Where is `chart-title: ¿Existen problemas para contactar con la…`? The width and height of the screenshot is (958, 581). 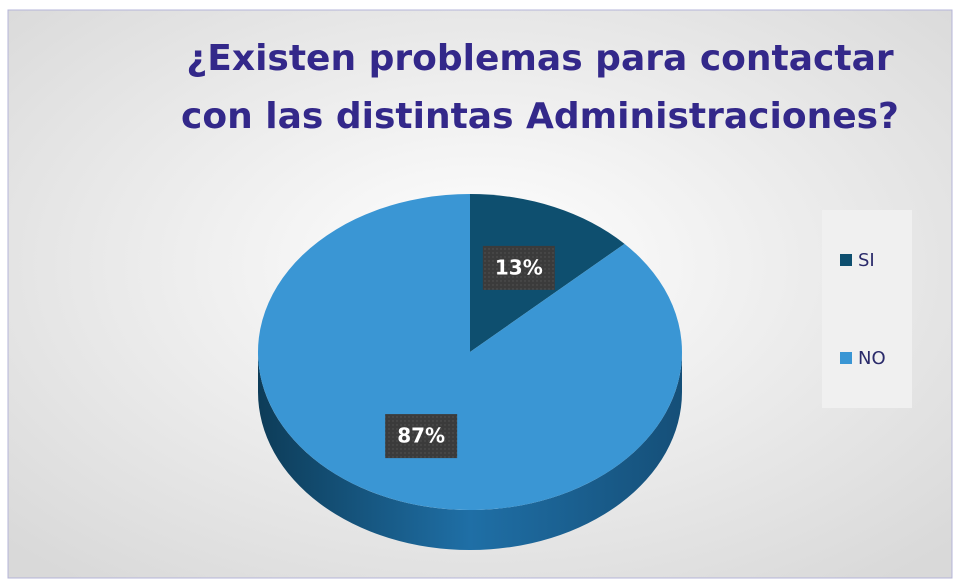 chart-title: ¿Existen problemas para contactar con la… is located at coordinates (540, 87).